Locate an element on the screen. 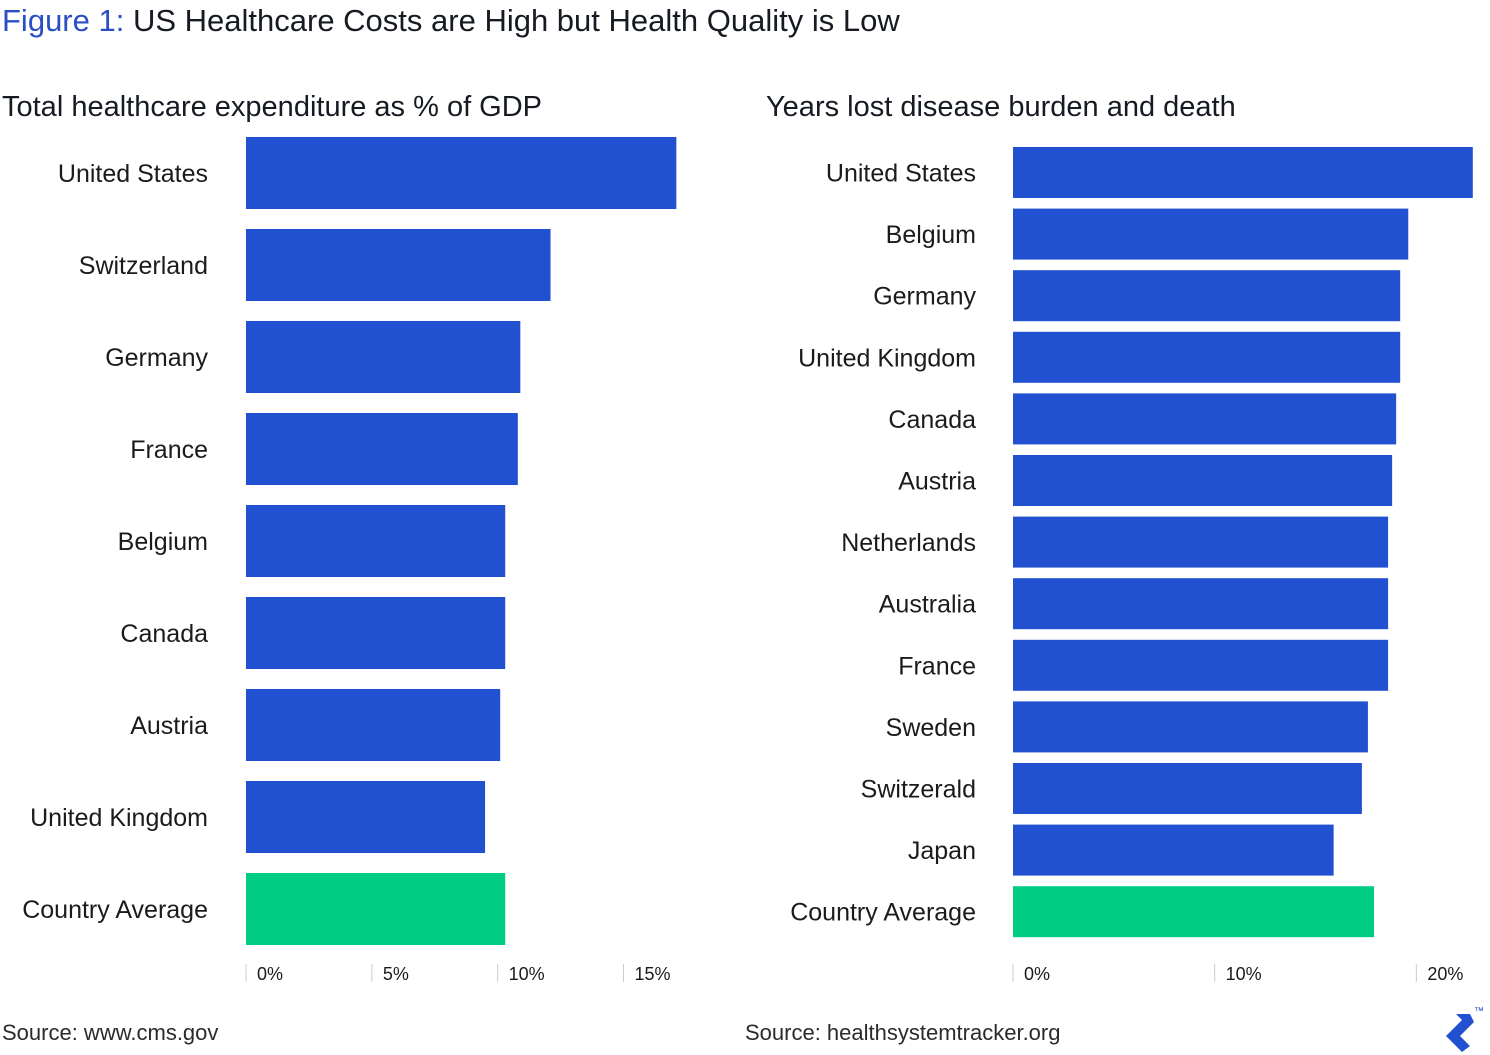 The width and height of the screenshot is (1490, 1055). category-label-0-2: Germany is located at coordinates (156, 358).